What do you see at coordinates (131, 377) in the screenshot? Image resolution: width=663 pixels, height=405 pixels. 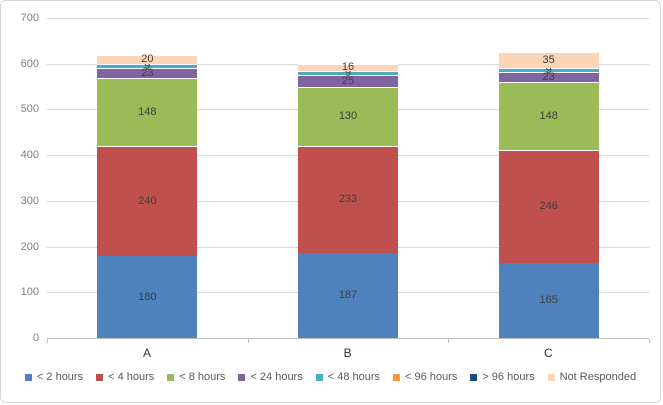 I see `legend-label: < 4 hours` at bounding box center [131, 377].